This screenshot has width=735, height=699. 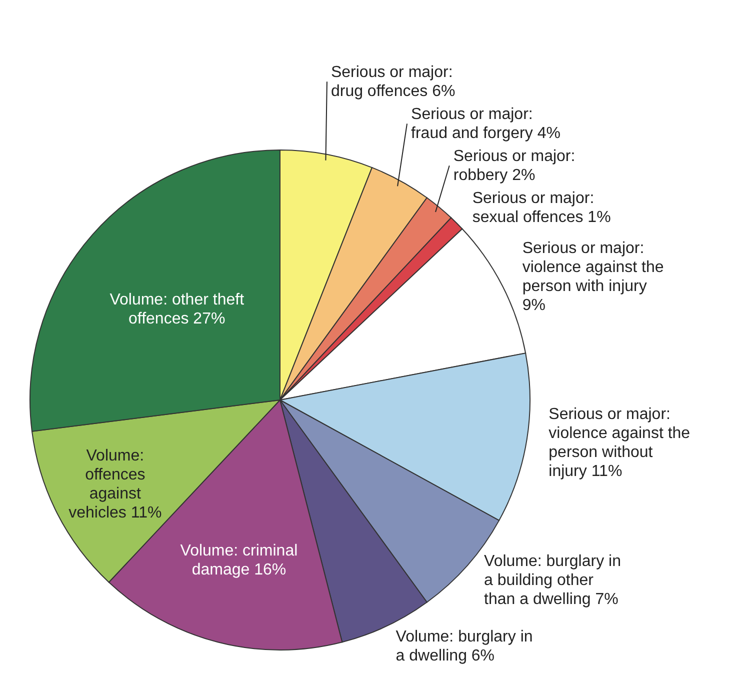 What do you see at coordinates (393, 82) in the screenshot?
I see `slice-label: Serious or major: drug offences 6%` at bounding box center [393, 82].